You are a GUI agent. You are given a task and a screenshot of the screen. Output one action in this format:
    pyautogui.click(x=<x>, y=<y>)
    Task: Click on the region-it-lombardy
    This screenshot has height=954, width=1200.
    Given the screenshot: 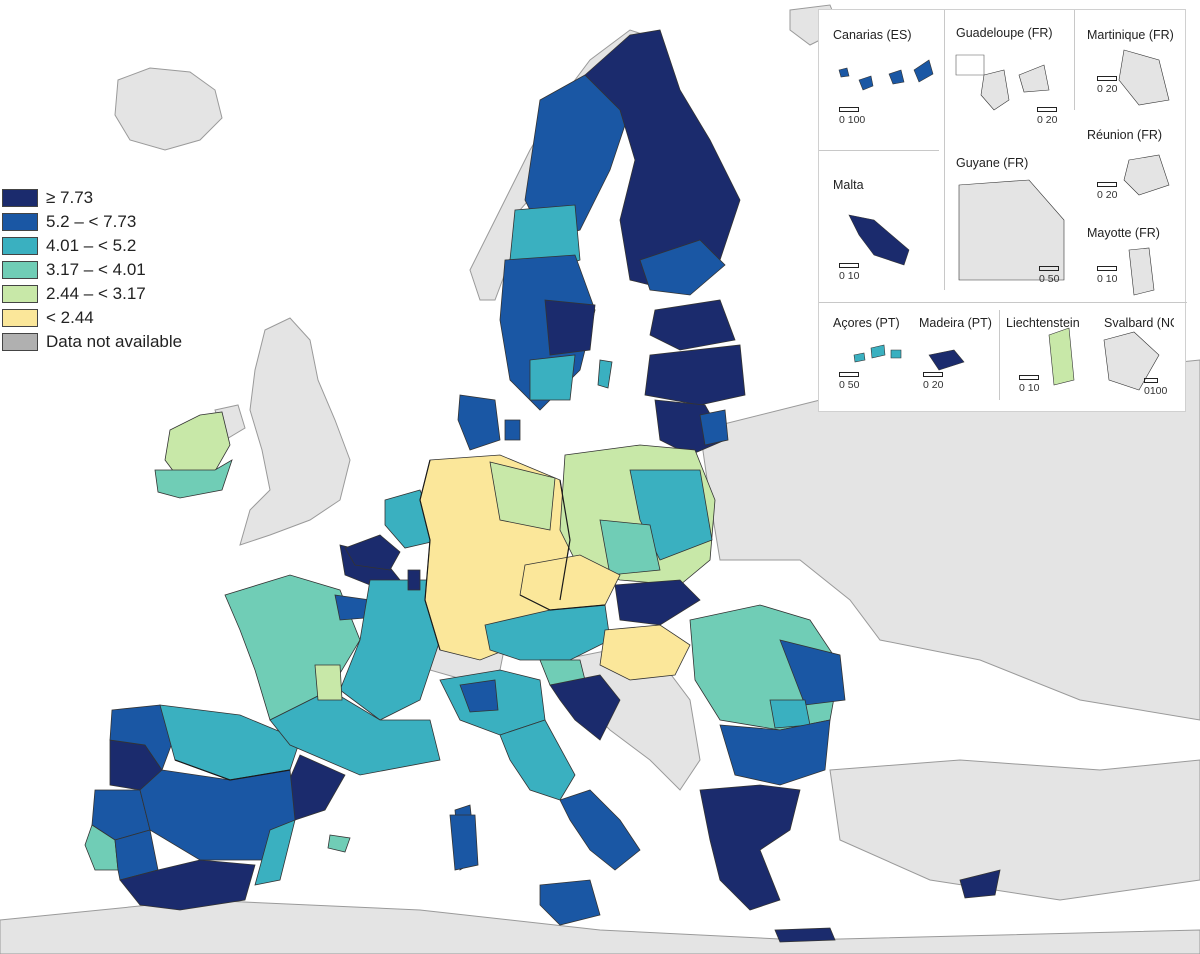 What is the action you would take?
    pyautogui.click(x=479, y=696)
    